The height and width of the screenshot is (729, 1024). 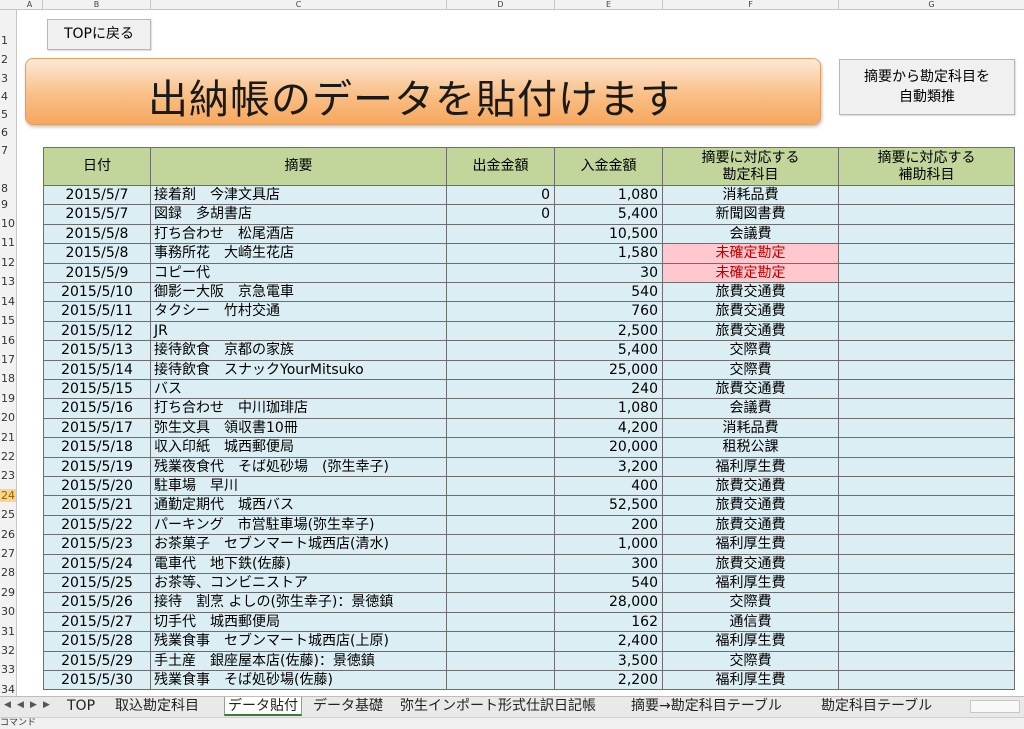 What do you see at coordinates (8, 417) in the screenshot?
I see `row-header: 20` at bounding box center [8, 417].